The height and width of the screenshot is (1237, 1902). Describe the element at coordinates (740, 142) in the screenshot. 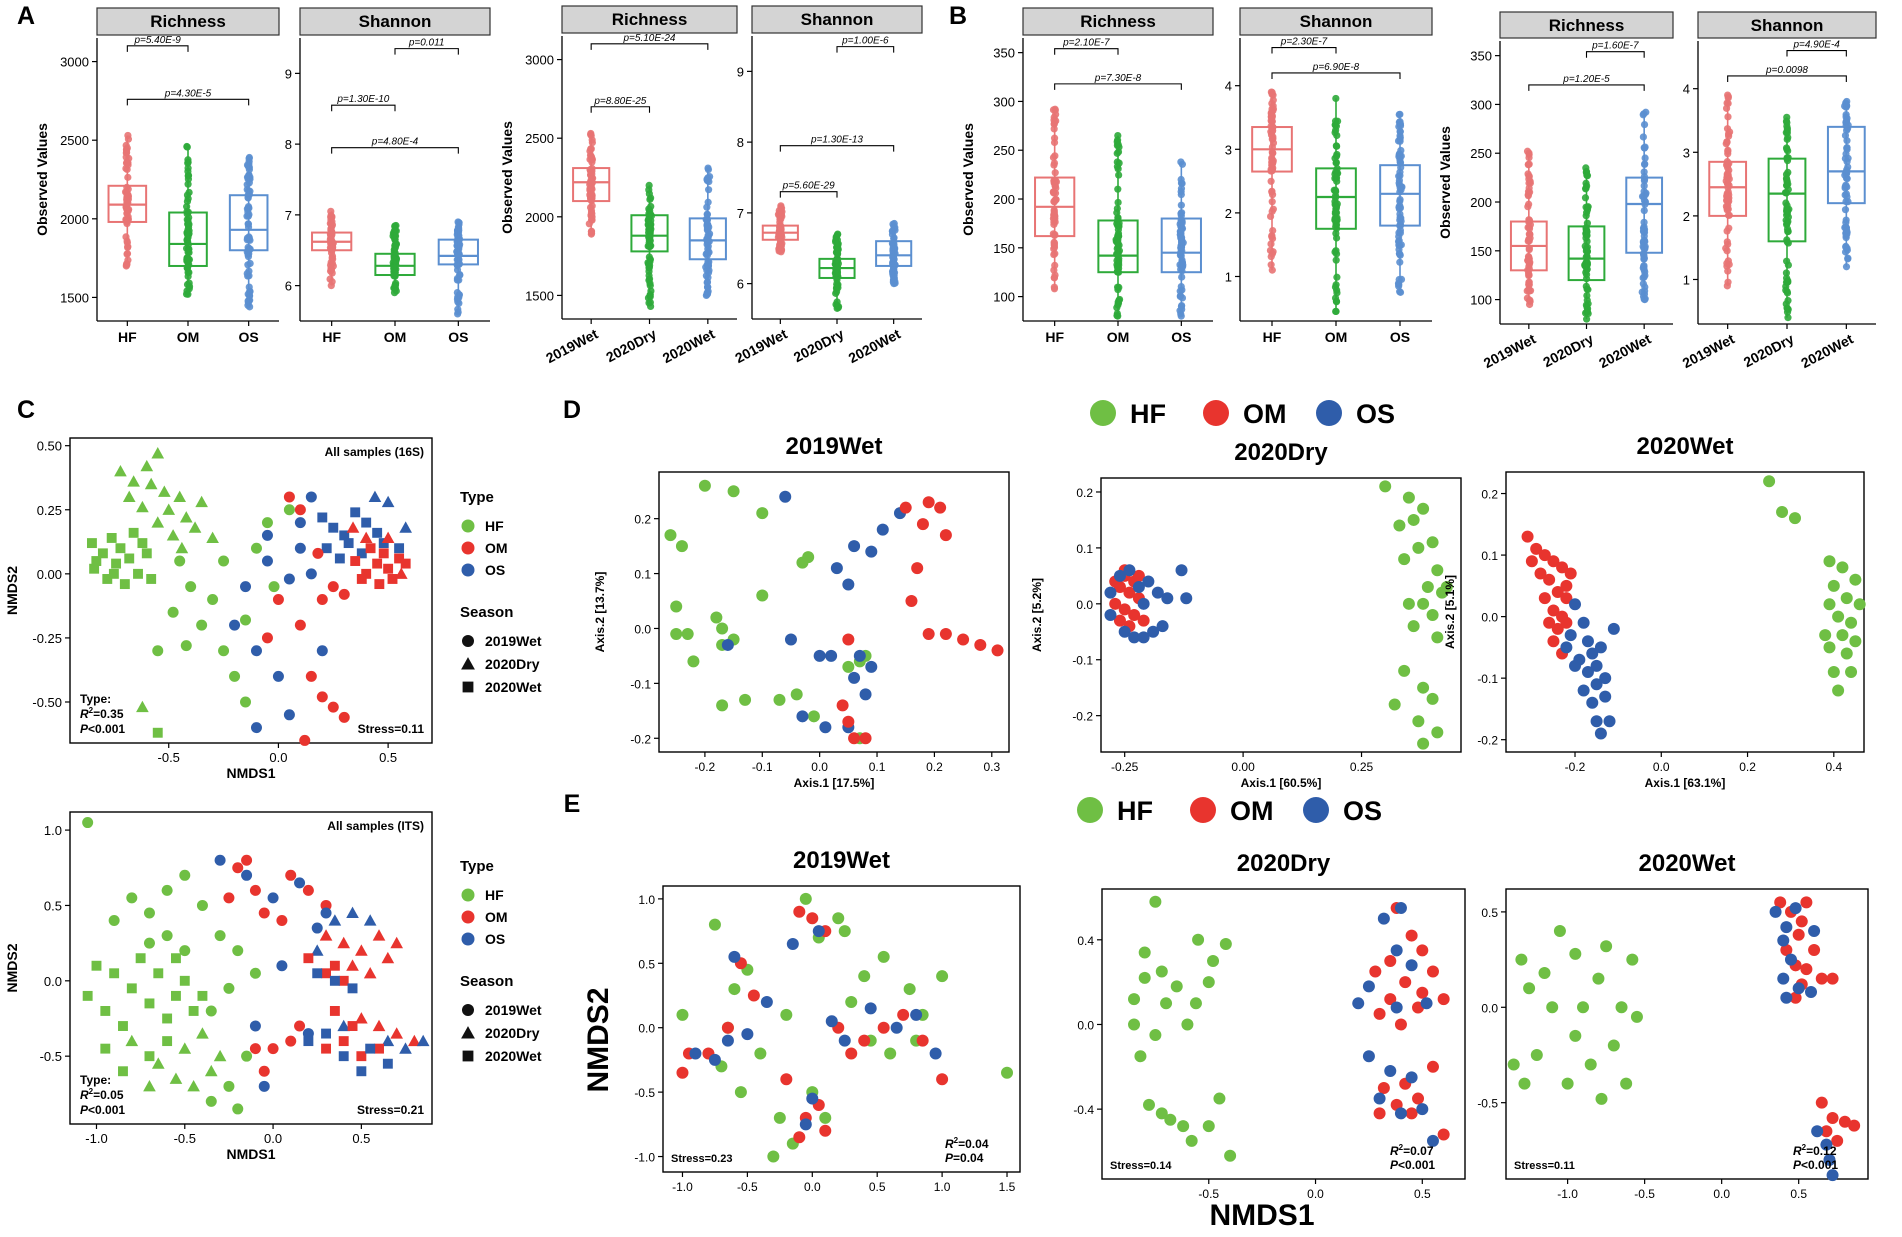

I see `y-tick-label: 8` at that location.